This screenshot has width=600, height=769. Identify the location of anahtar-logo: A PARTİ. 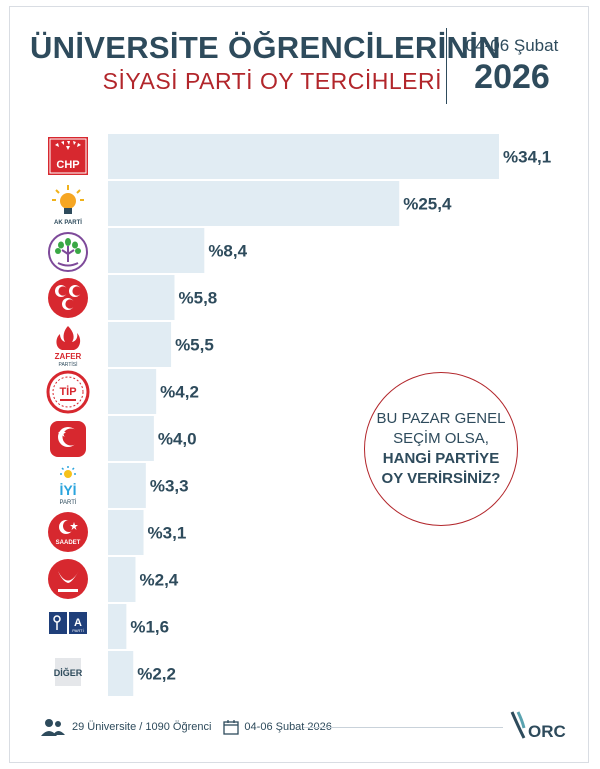
(68, 624).